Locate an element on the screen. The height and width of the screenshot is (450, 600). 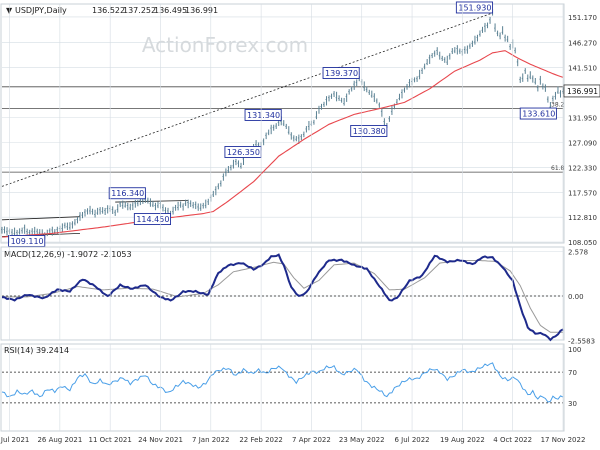
price-label: 126.350 is located at coordinates (243, 152).